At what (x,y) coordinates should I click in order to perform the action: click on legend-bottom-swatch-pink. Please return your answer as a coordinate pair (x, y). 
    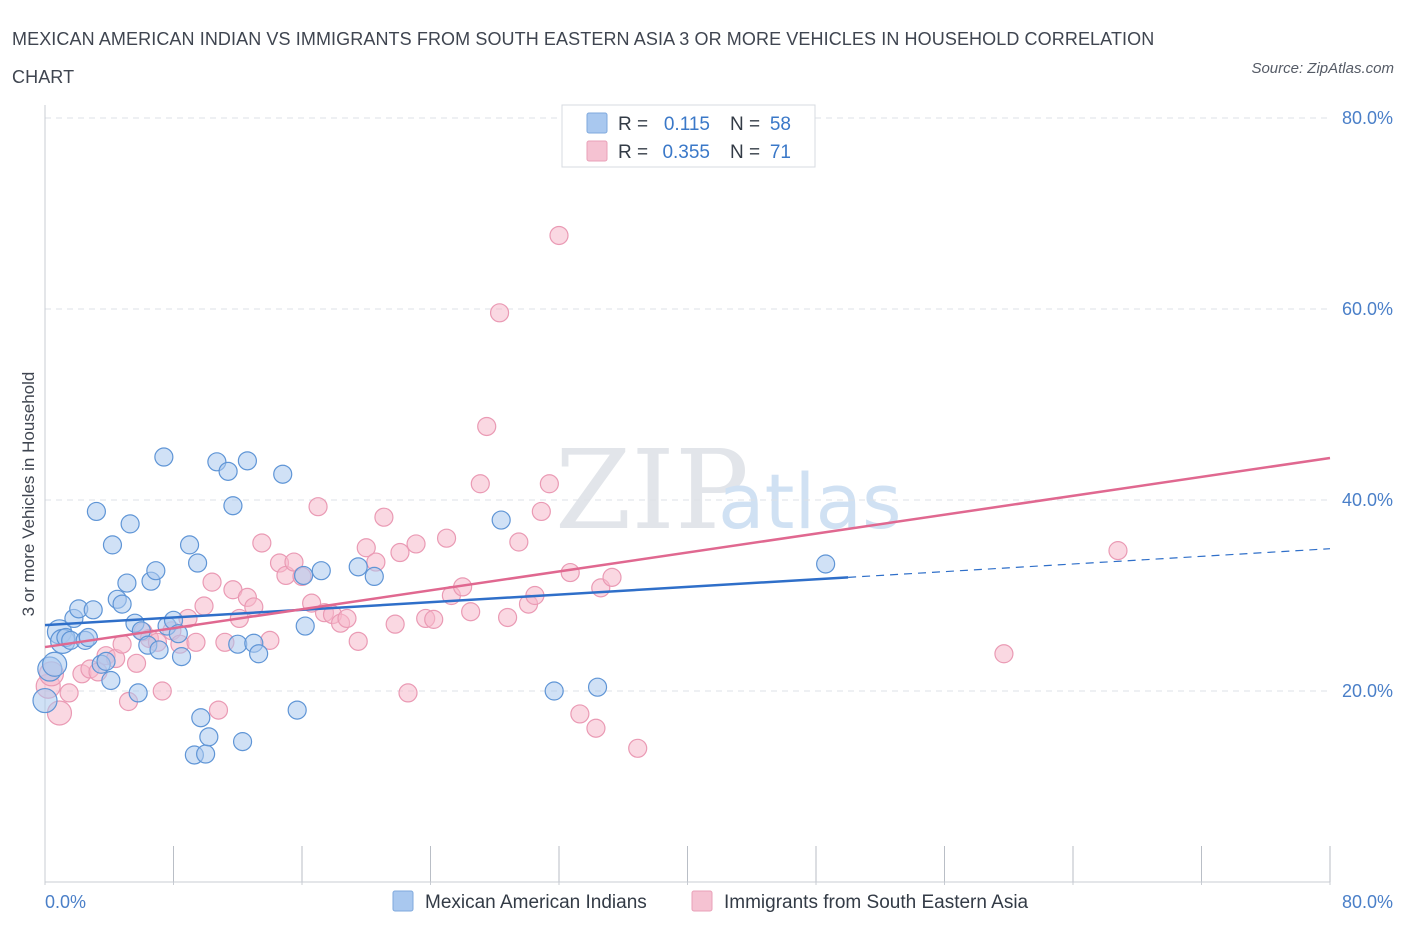
    Looking at the image, I should click on (702, 901).